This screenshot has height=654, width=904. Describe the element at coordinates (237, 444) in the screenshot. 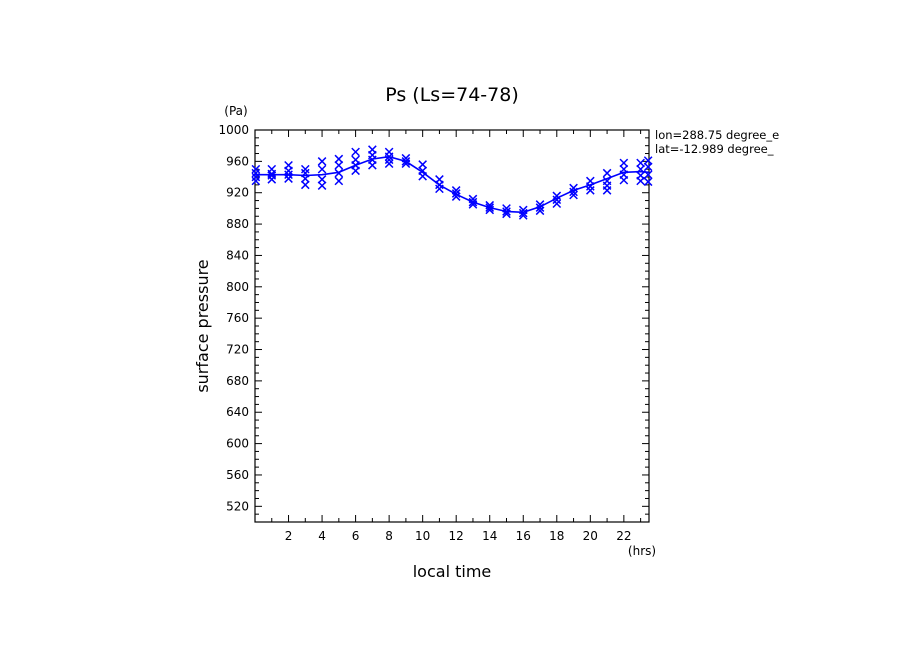

I see `y-tick-label: 600` at that location.